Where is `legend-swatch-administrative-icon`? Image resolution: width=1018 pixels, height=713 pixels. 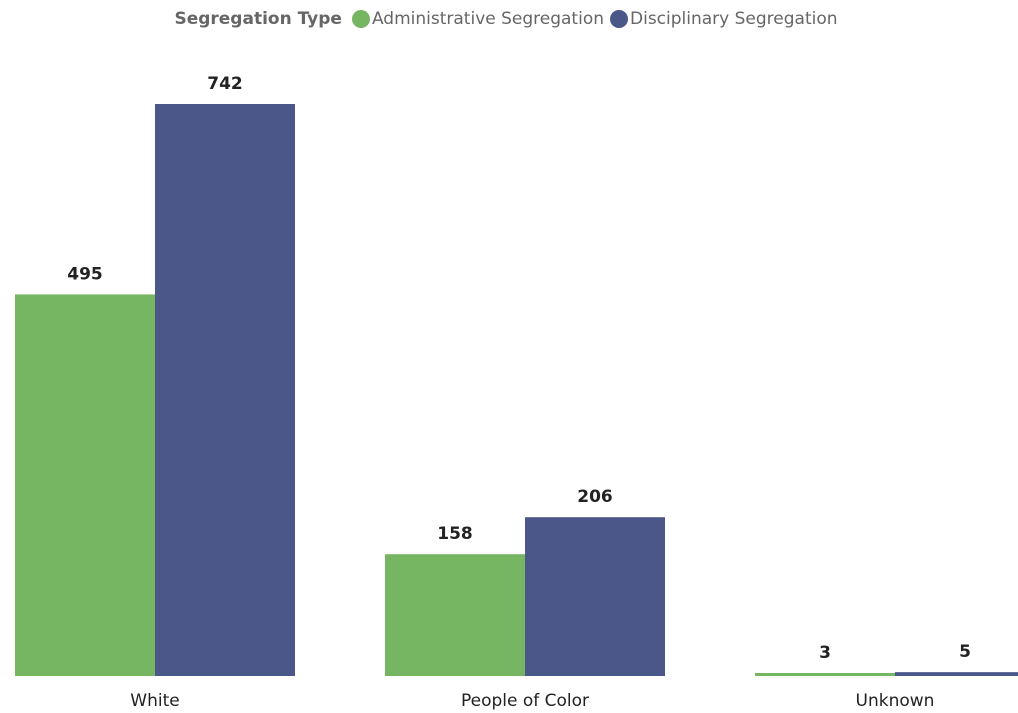
legend-swatch-administrative-icon is located at coordinates (360, 19).